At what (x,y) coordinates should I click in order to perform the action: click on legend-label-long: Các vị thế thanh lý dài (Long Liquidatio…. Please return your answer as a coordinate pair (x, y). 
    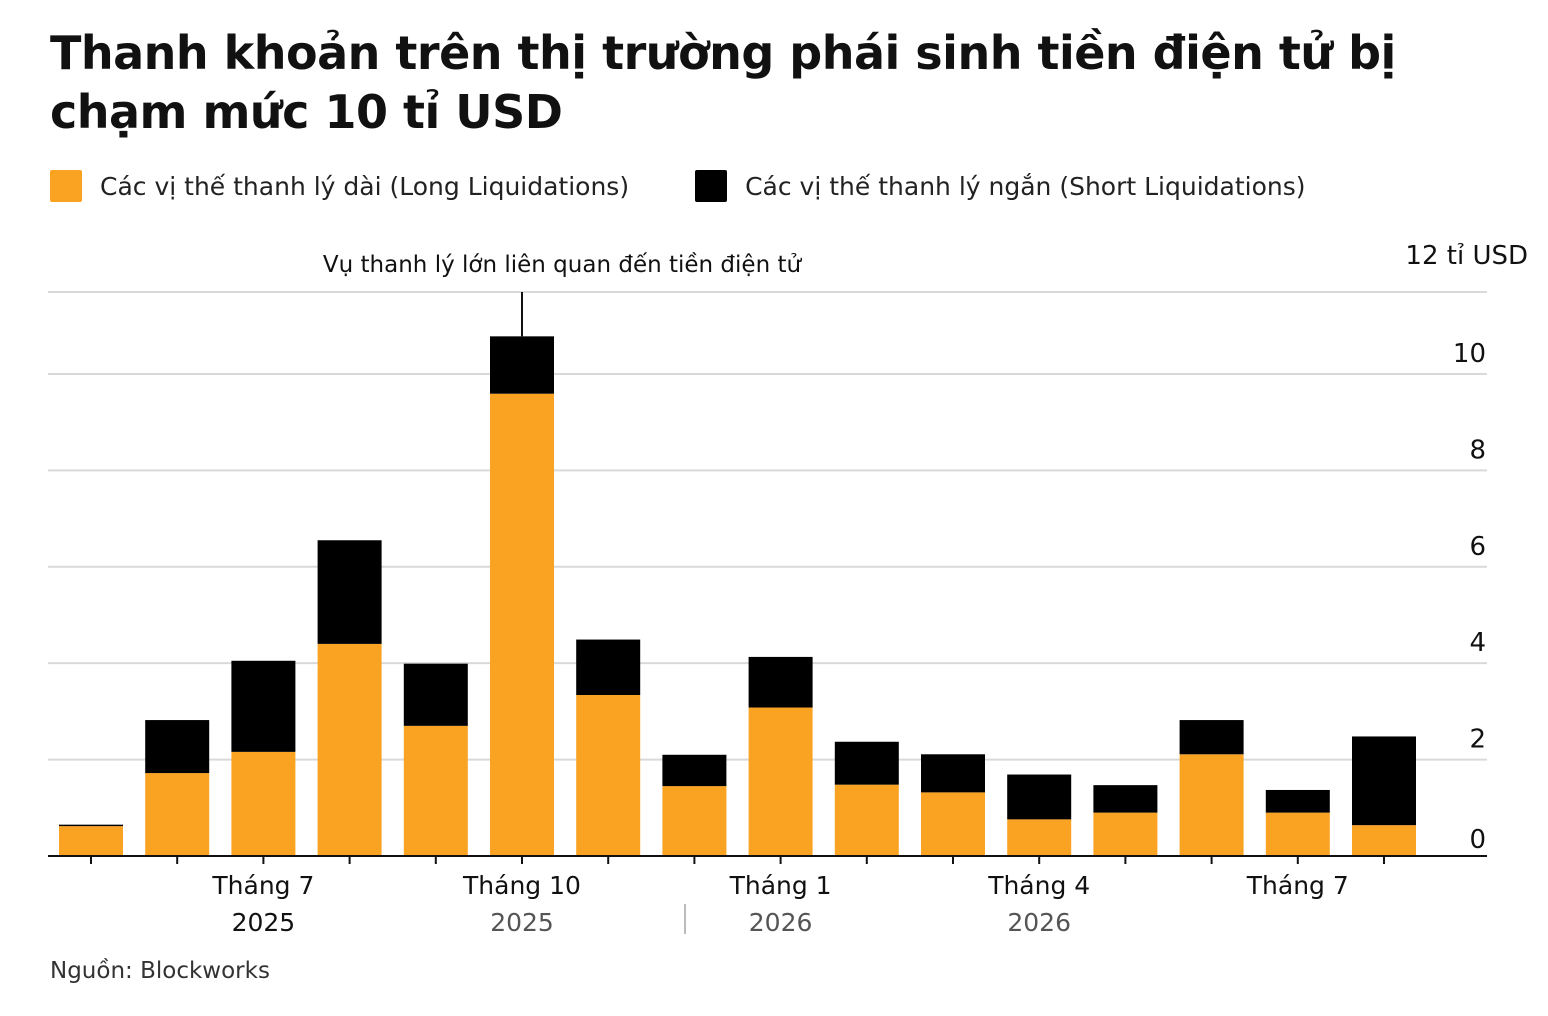
    Looking at the image, I should click on (365, 186).